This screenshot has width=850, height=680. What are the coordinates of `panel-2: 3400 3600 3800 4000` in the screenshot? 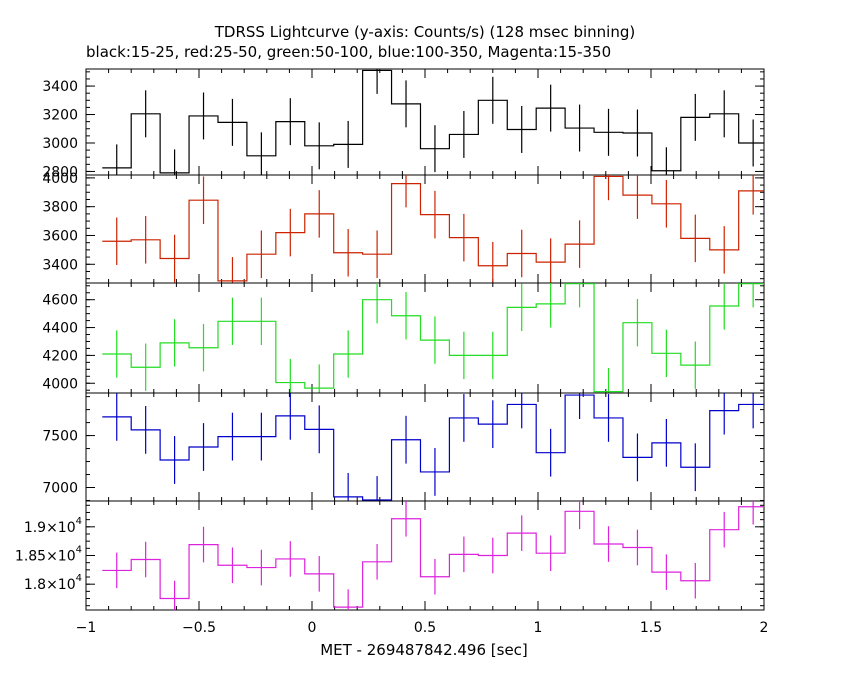 It's located at (403, 227).